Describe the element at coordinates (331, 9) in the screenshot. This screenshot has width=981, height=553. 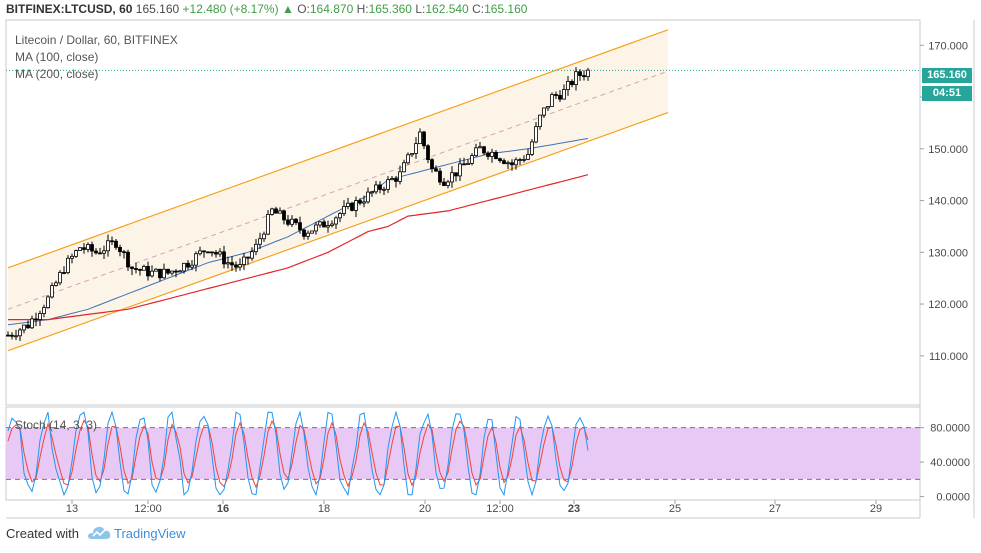
I see `open-value: 164.870` at that location.